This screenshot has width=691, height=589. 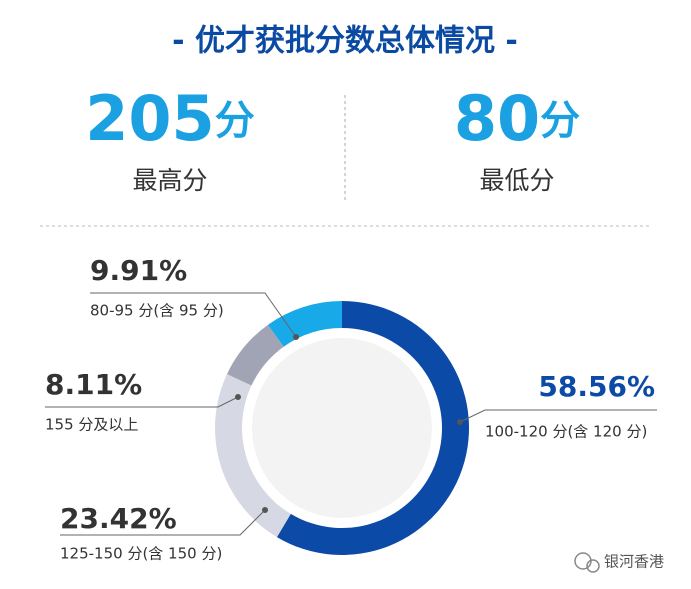 I want to click on stat-number: 80, so click(x=497, y=118).